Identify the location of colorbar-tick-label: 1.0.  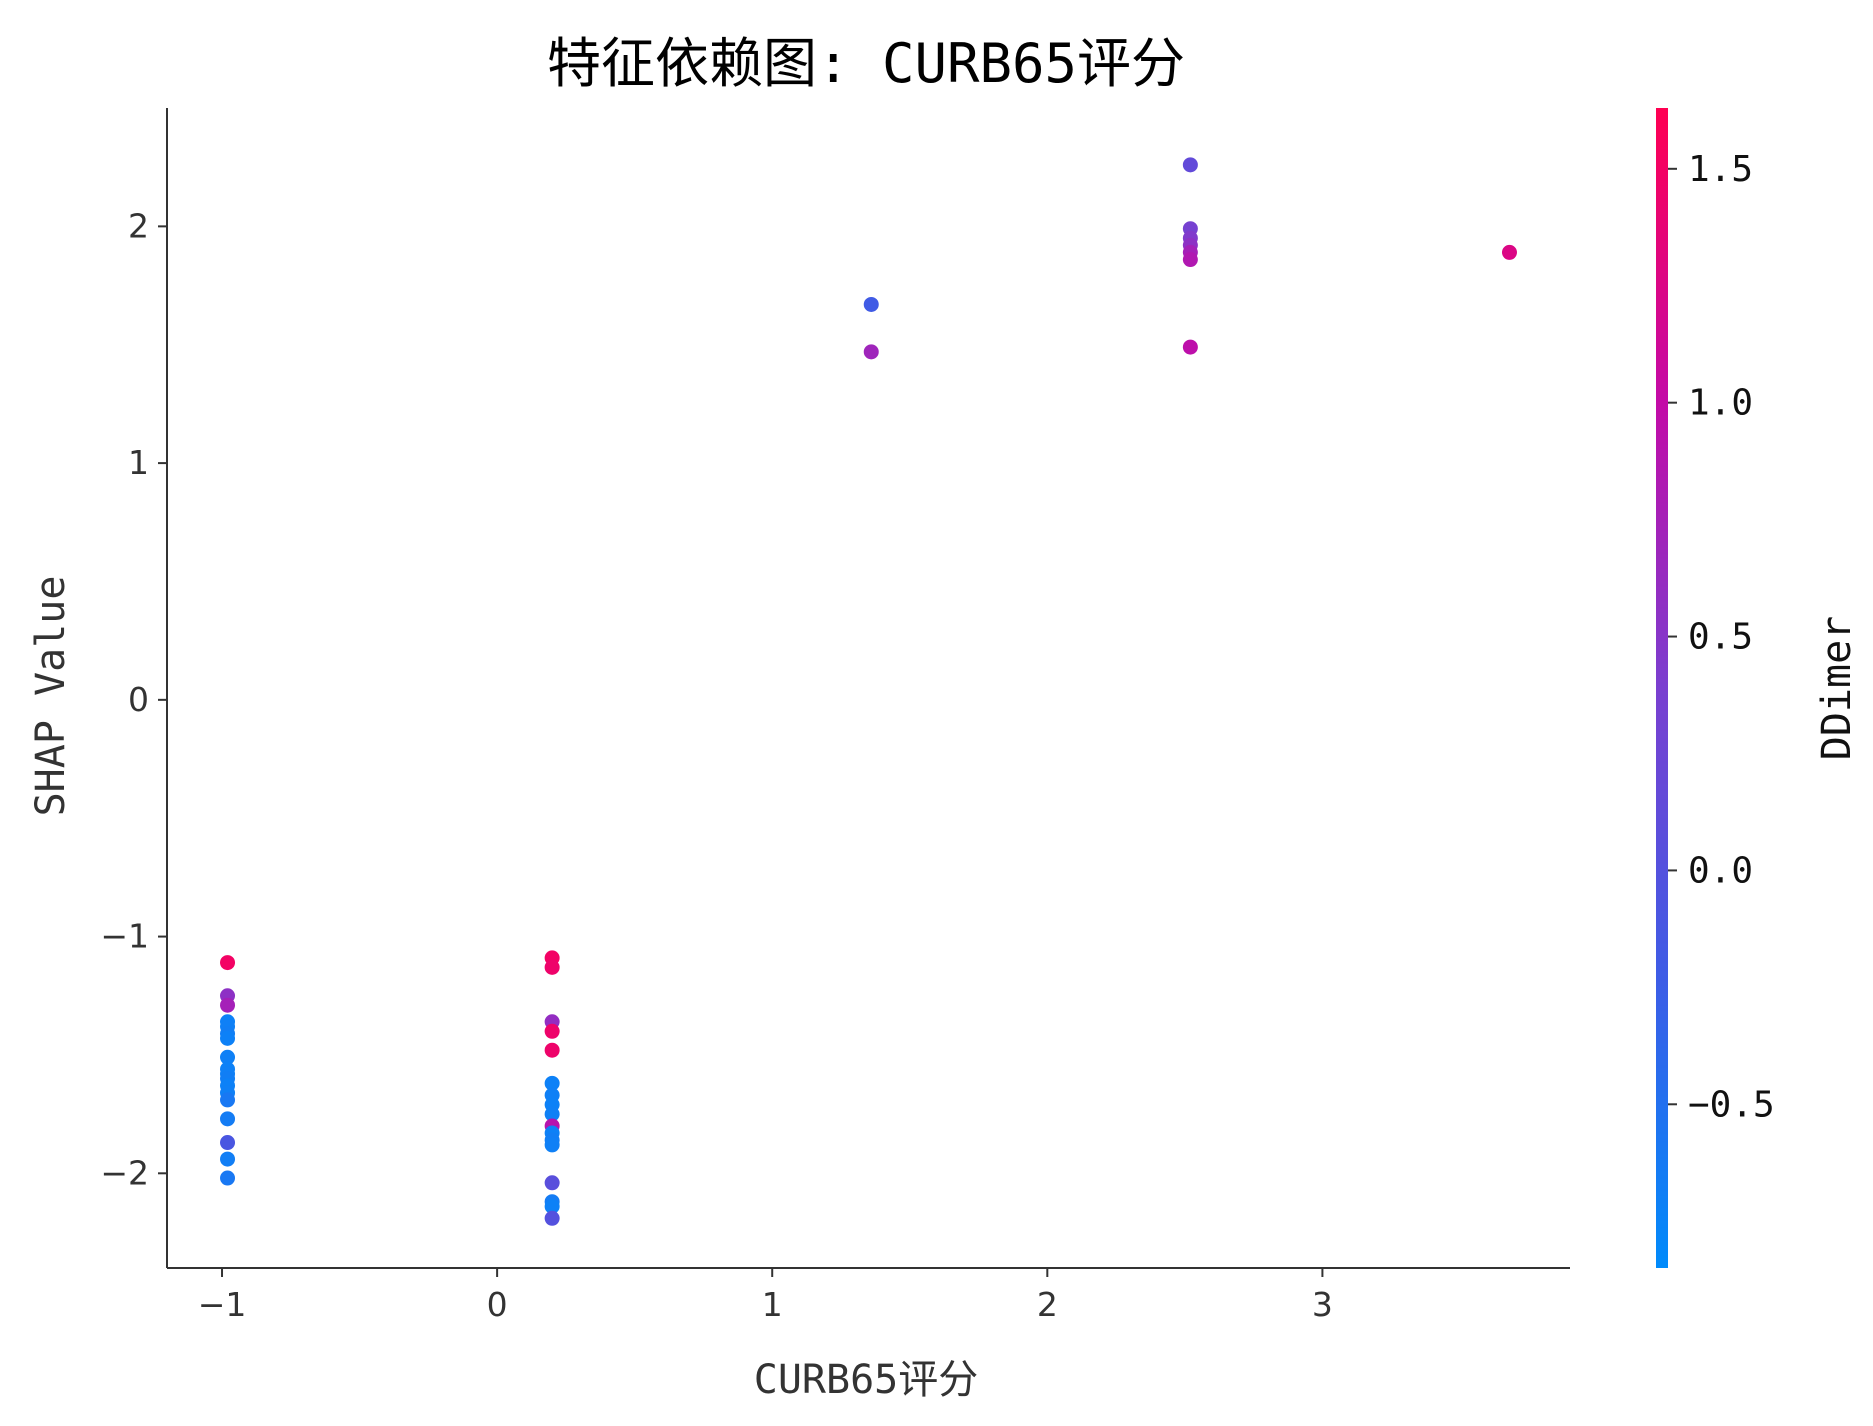
(1720, 403).